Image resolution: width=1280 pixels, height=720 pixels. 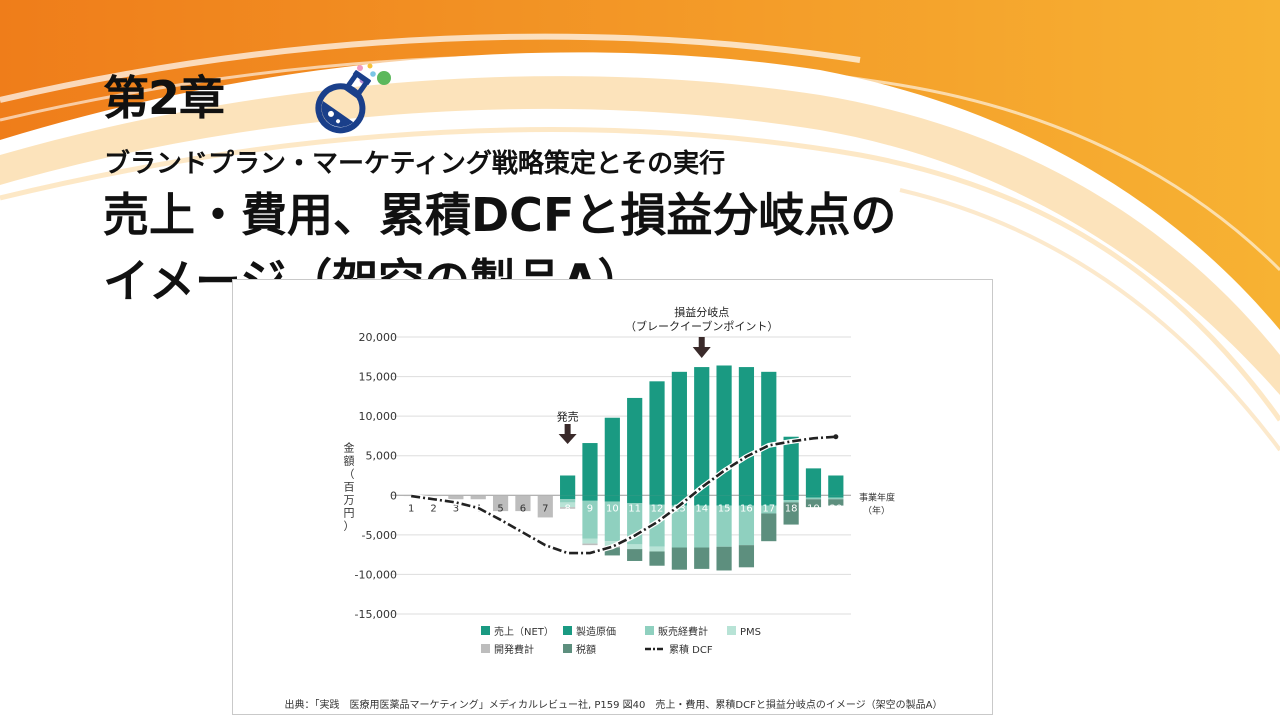 What do you see at coordinates (835, 508) in the screenshot?
I see `x-tick-label: 20` at bounding box center [835, 508].